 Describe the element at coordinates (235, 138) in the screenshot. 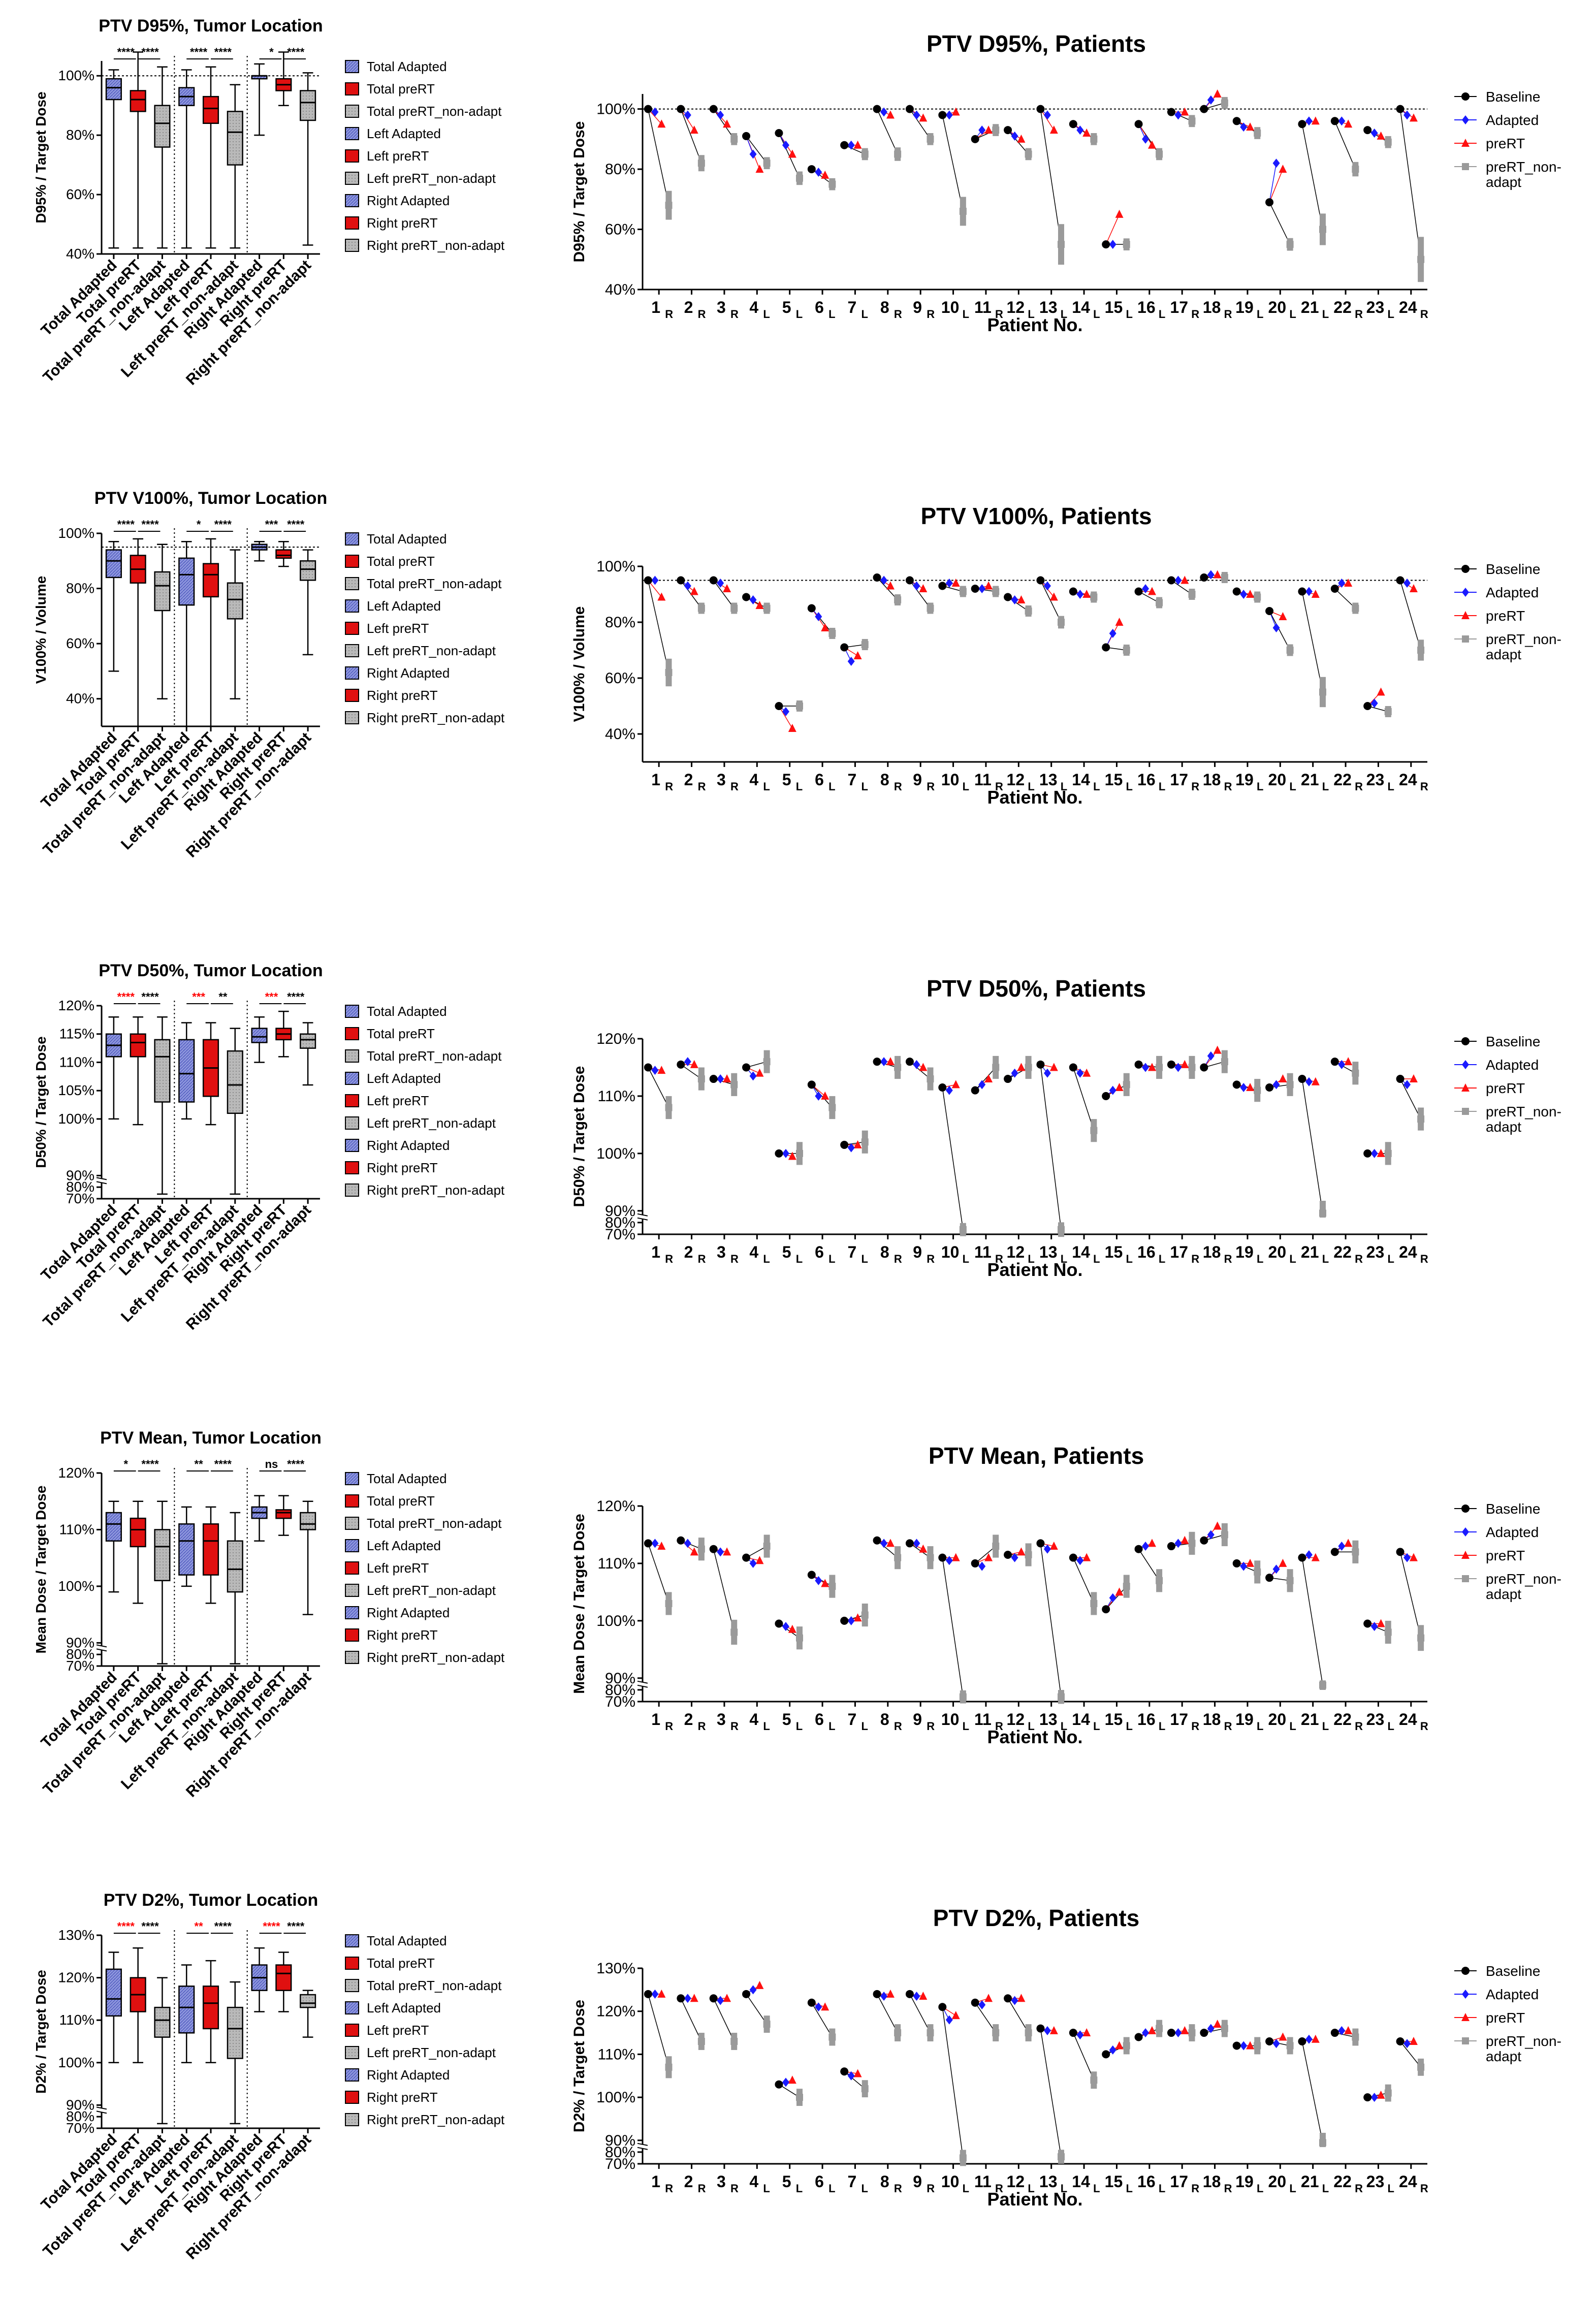

I see `box-left-prert-non-adapt` at that location.